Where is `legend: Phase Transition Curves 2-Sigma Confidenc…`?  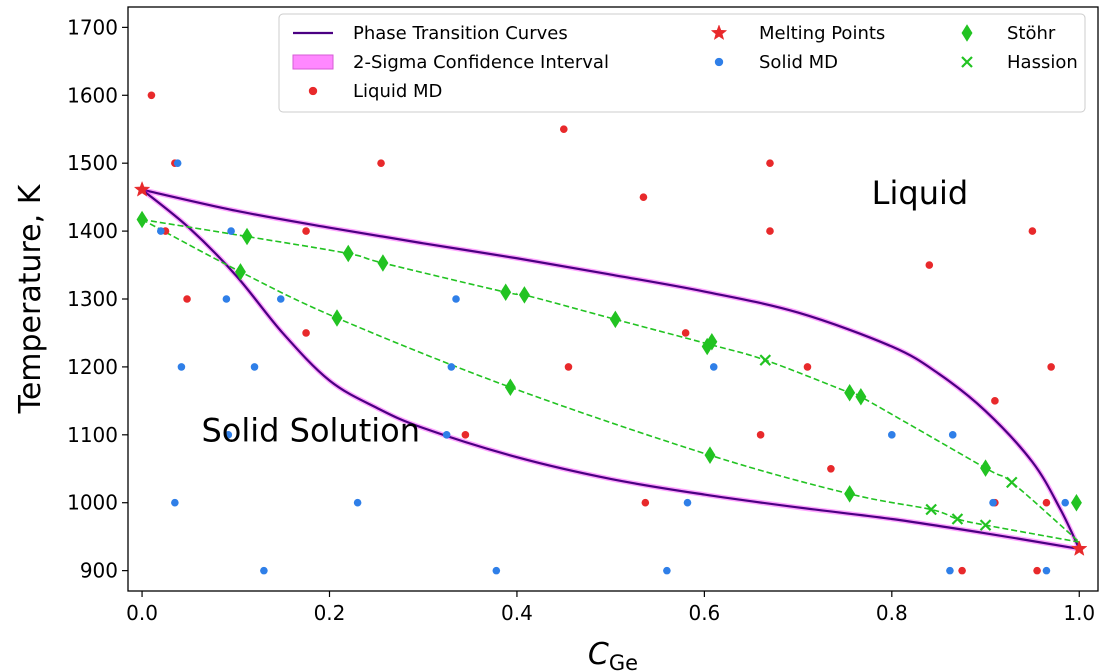
legend: Phase Transition Curves 2-Sigma Confidenc… is located at coordinates (682, 63).